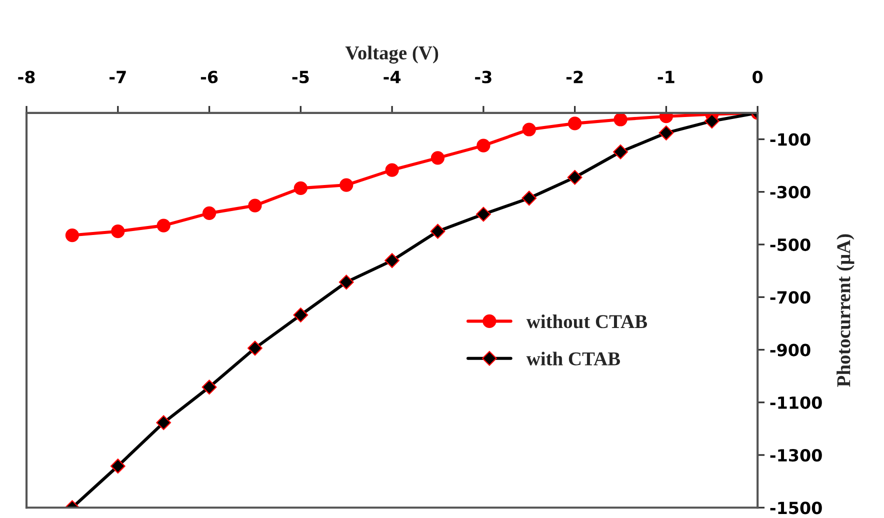 This screenshot has width=884, height=518. What do you see at coordinates (391, 55) in the screenshot?
I see `x-axis-title: Voltage (V)` at bounding box center [391, 55].